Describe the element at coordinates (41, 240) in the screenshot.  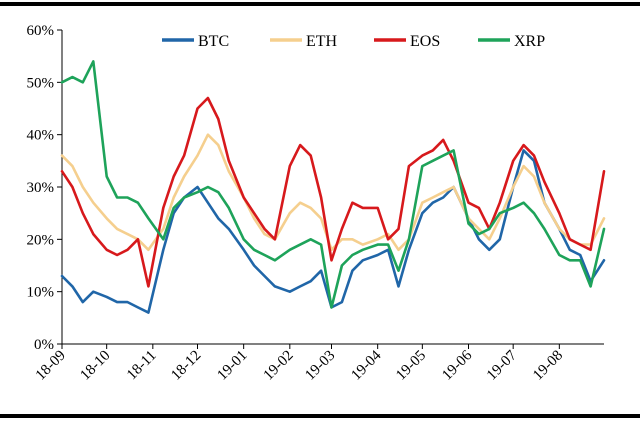
I see `y-tick-label: 20%` at that location.